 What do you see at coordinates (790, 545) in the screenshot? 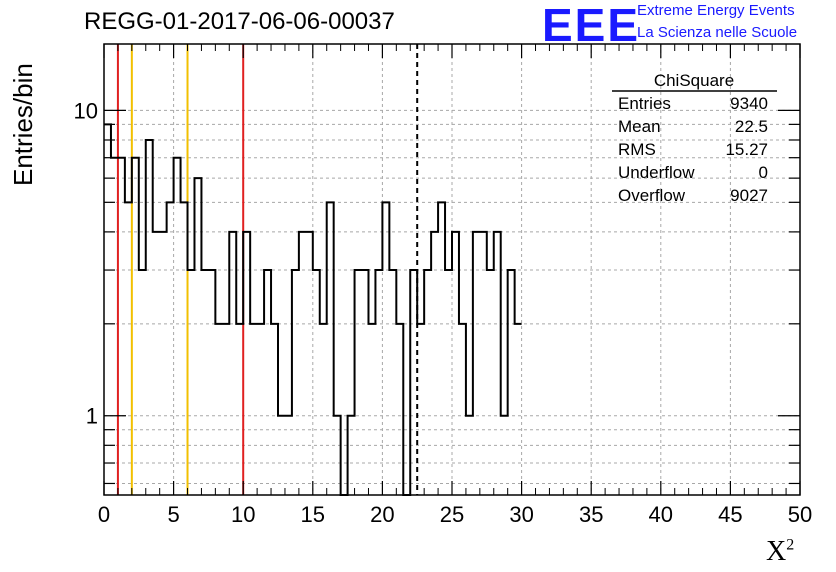
I see `x-axis-label-exponent: 2` at bounding box center [790, 545].